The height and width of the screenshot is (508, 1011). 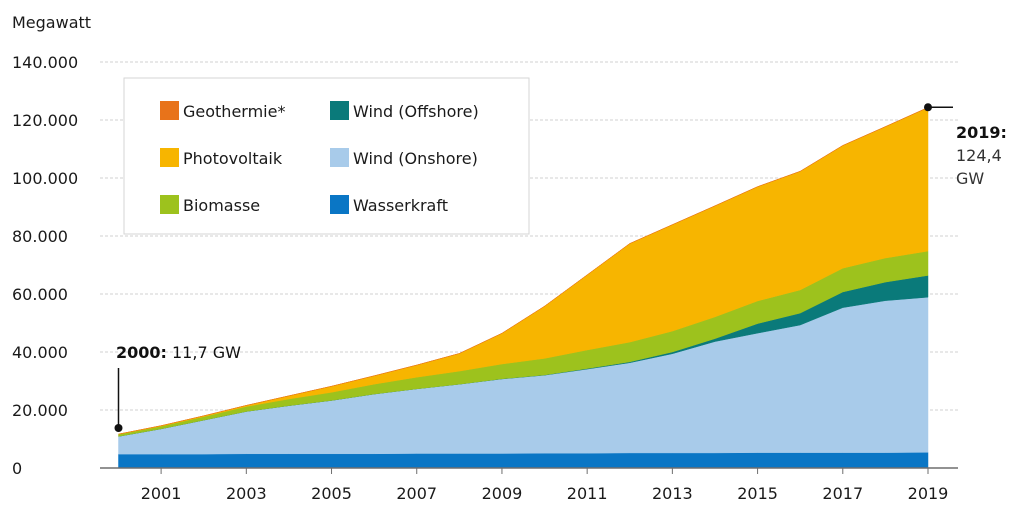 I want to click on annotation-start-value: 11,7 GW, so click(x=206, y=352).